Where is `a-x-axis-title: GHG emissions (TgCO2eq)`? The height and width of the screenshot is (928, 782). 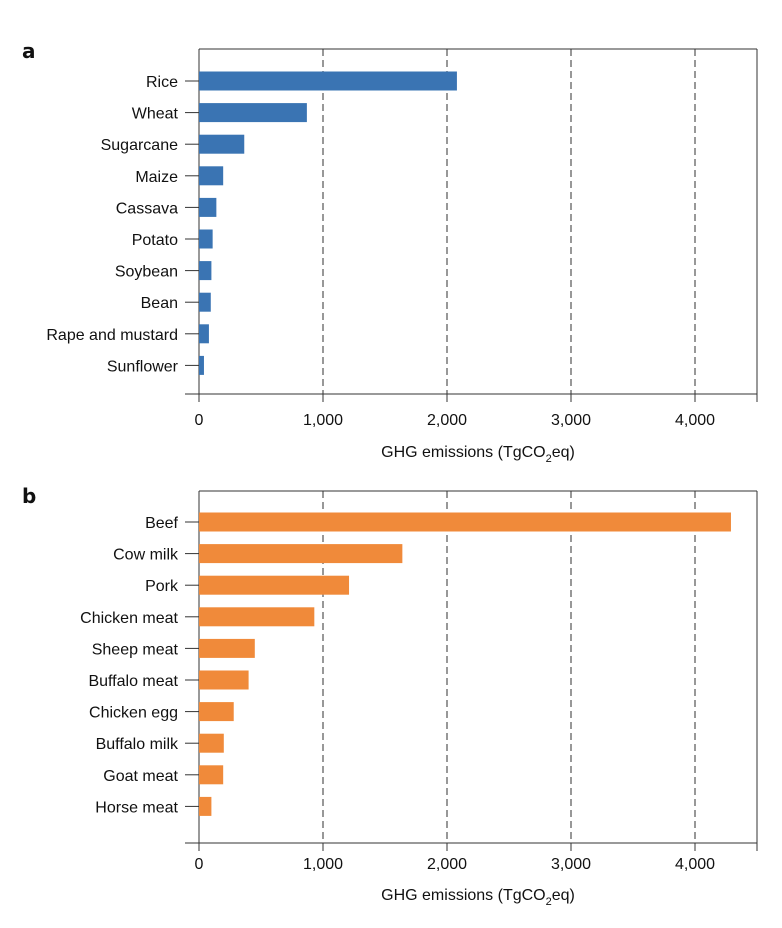 a-x-axis-title: GHG emissions (TgCO2eq) is located at coordinates (478, 454).